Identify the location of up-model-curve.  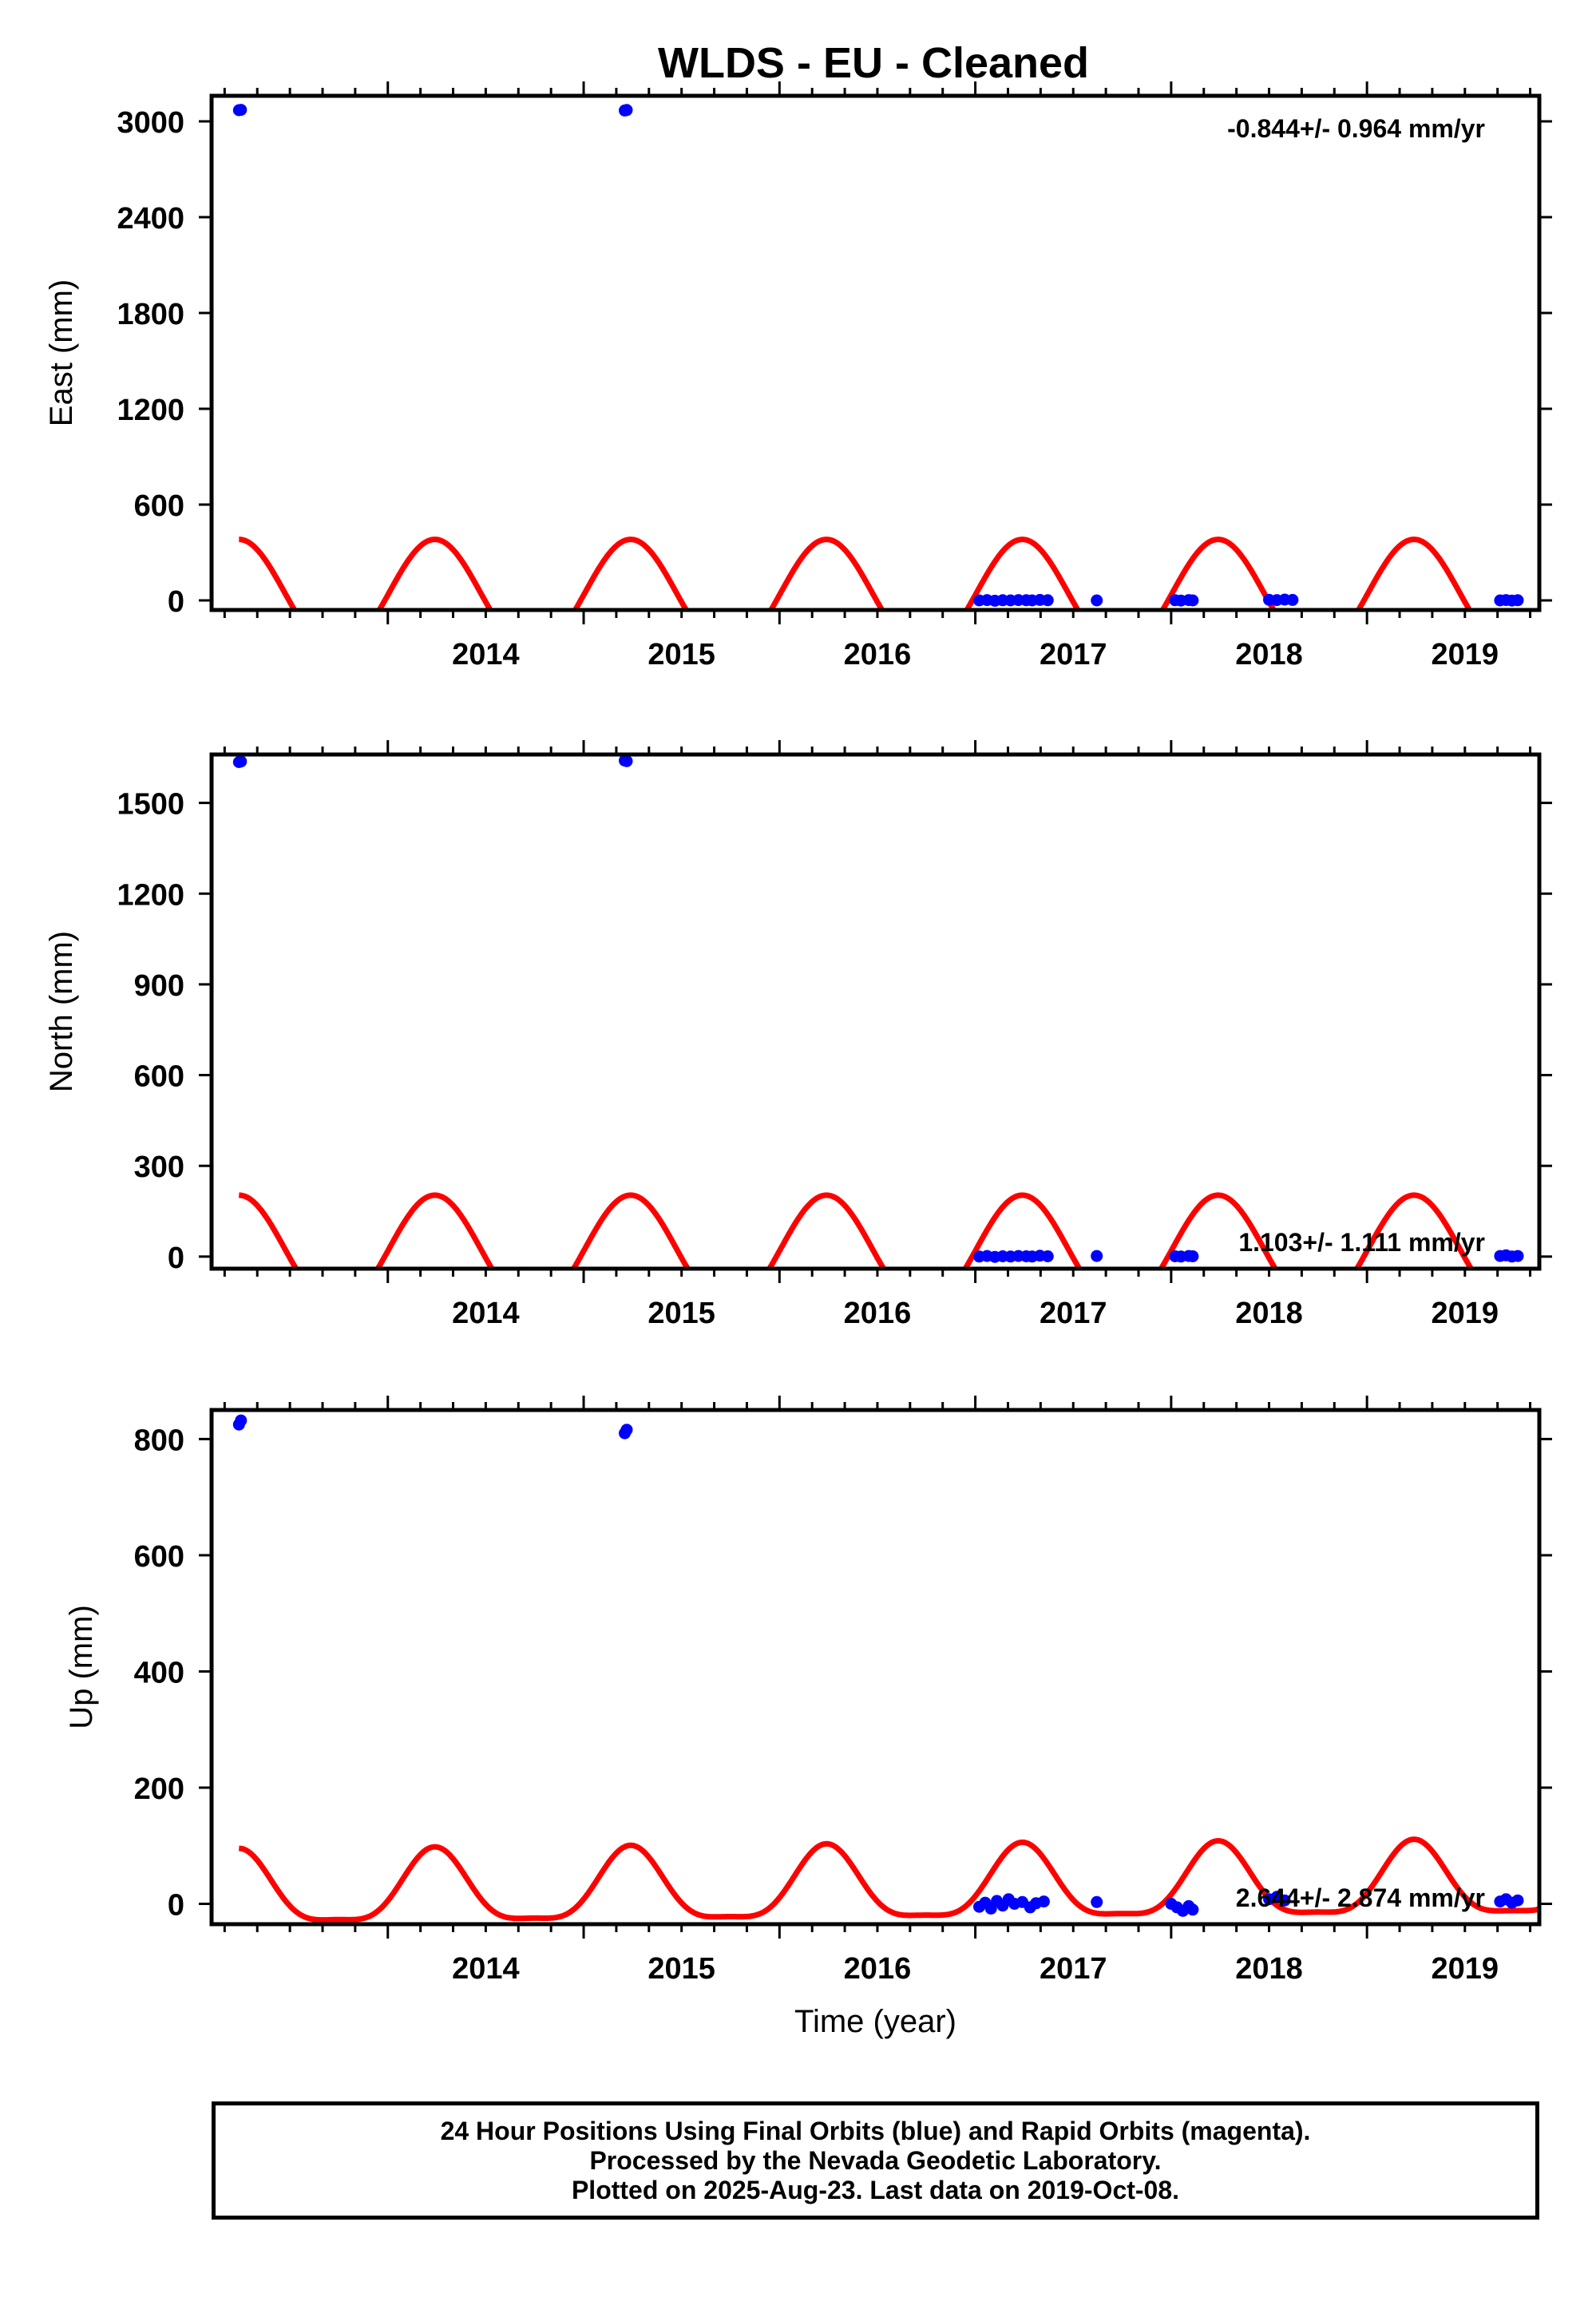
(889, 1879).